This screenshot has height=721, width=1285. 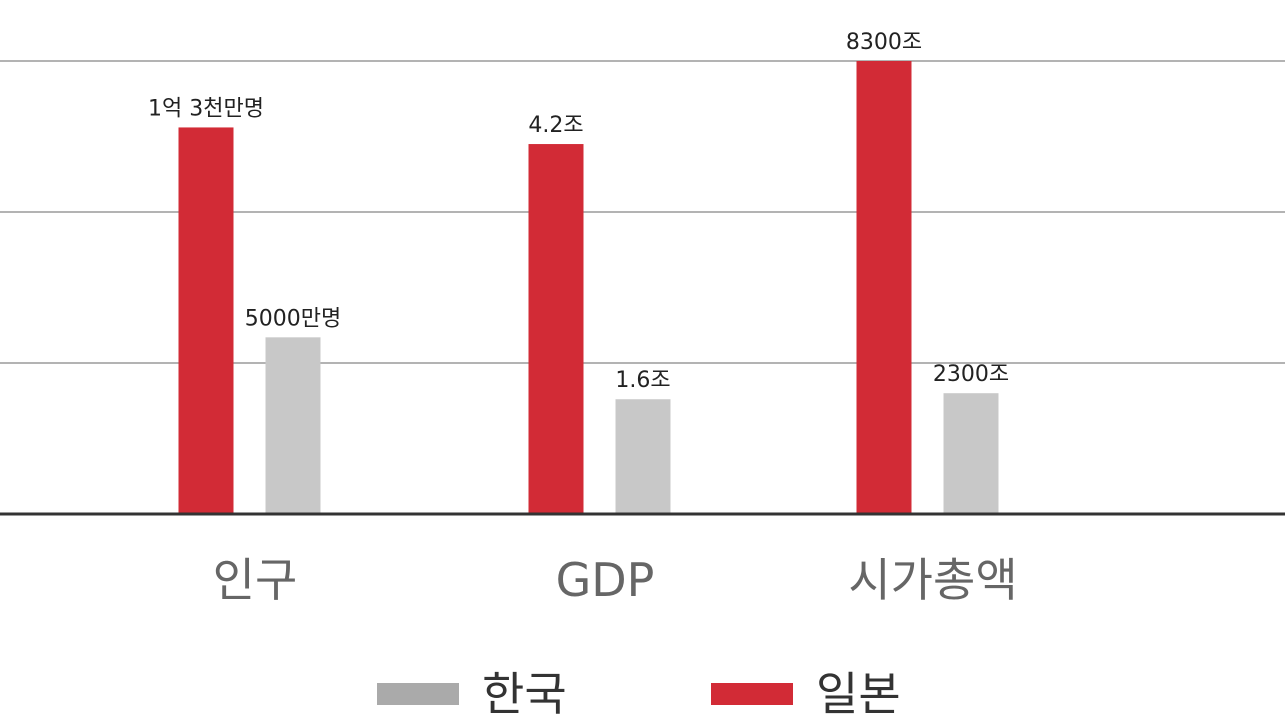 What do you see at coordinates (642, 380) in the screenshot?
I see `data-label-korea-1: 1.6조` at bounding box center [642, 380].